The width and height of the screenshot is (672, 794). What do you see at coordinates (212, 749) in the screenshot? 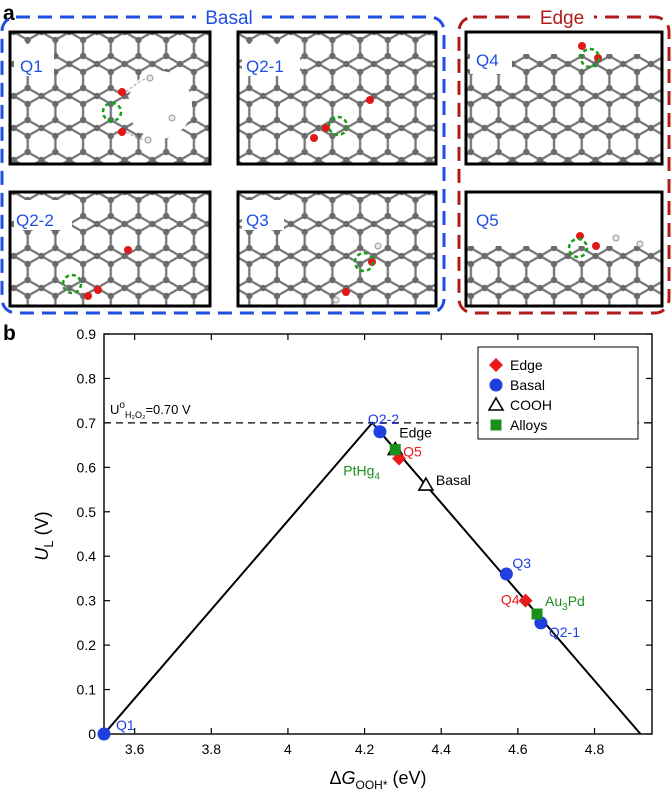
I see `x-tick-label: 3.8` at bounding box center [212, 749].